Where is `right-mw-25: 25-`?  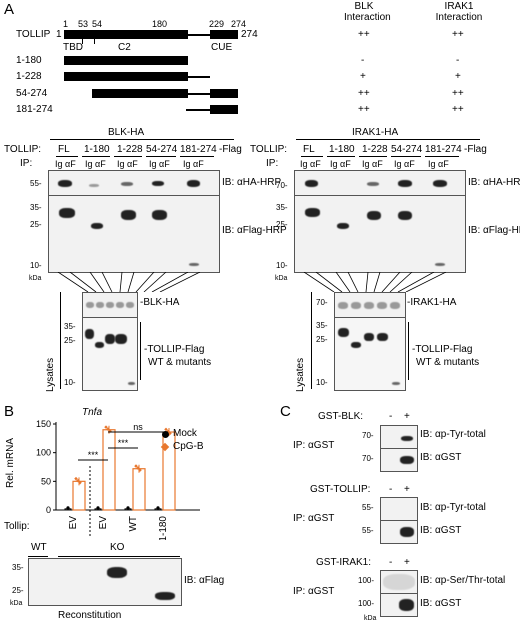 right-mw-25: 25- is located at coordinates (282, 224).